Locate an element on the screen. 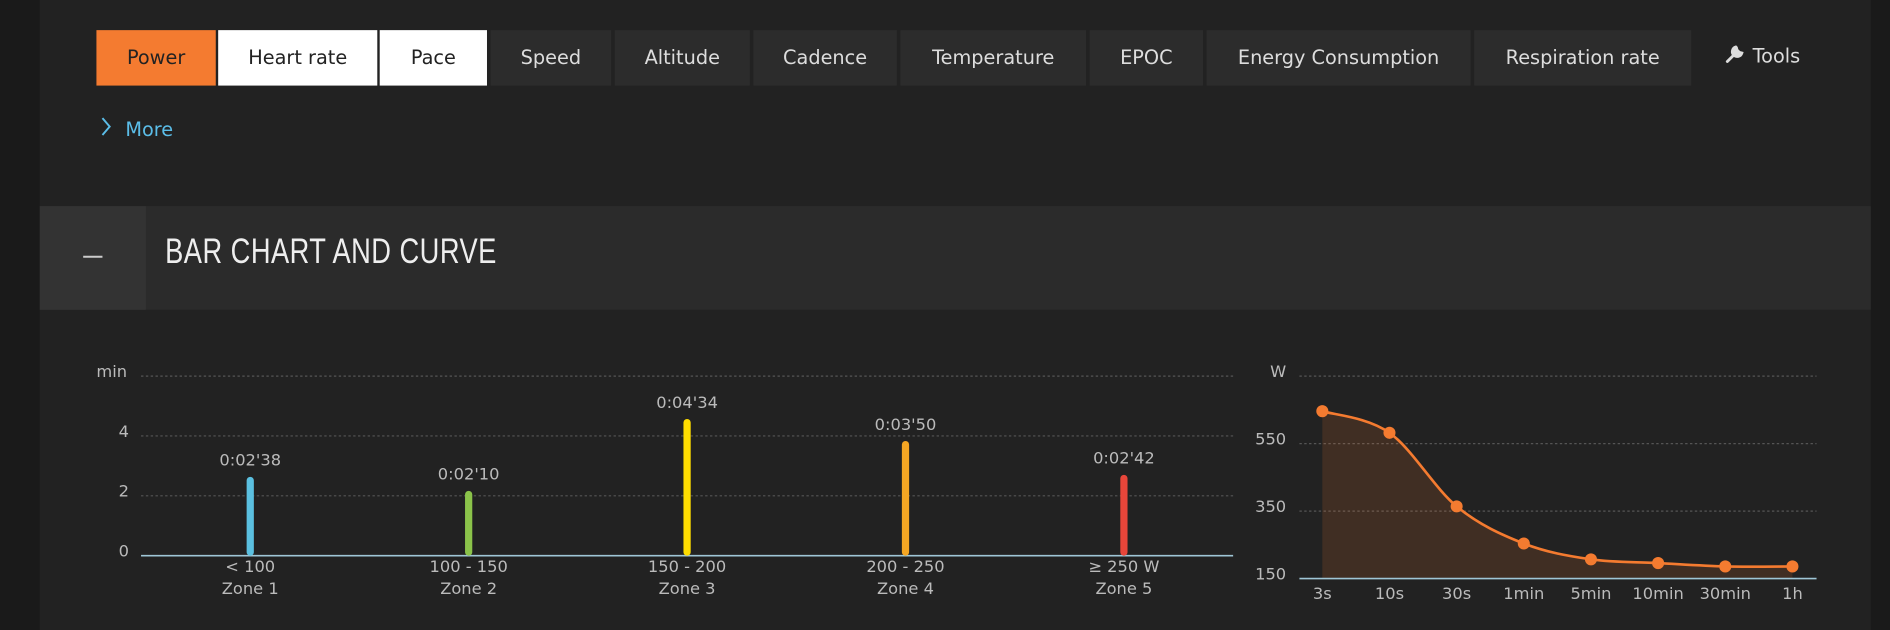 The height and width of the screenshot is (630, 1890). chevron-icon is located at coordinates (106, 126).